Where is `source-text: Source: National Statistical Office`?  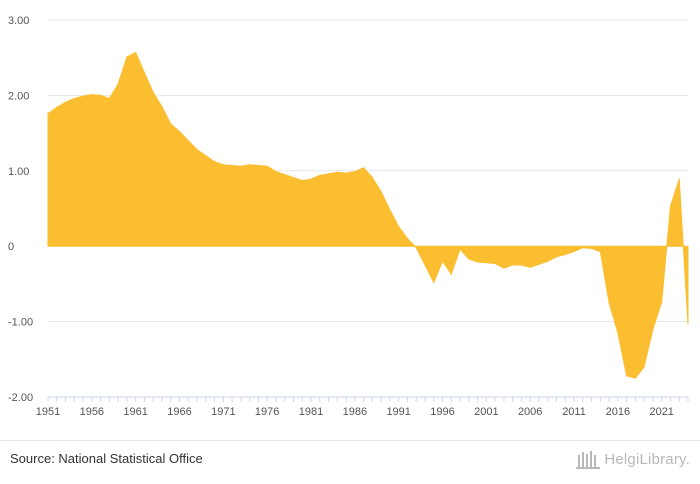 source-text: Source: National Statistical Office is located at coordinates (106, 458).